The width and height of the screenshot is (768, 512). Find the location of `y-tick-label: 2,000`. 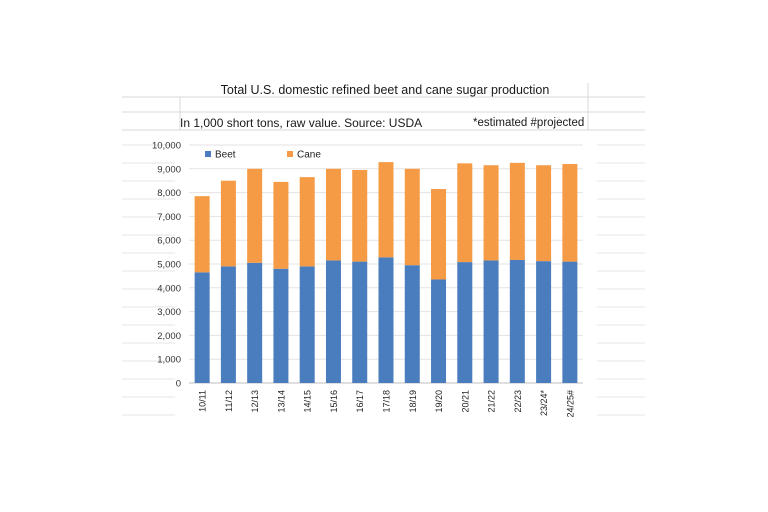

y-tick-label: 2,000 is located at coordinates (169, 336).